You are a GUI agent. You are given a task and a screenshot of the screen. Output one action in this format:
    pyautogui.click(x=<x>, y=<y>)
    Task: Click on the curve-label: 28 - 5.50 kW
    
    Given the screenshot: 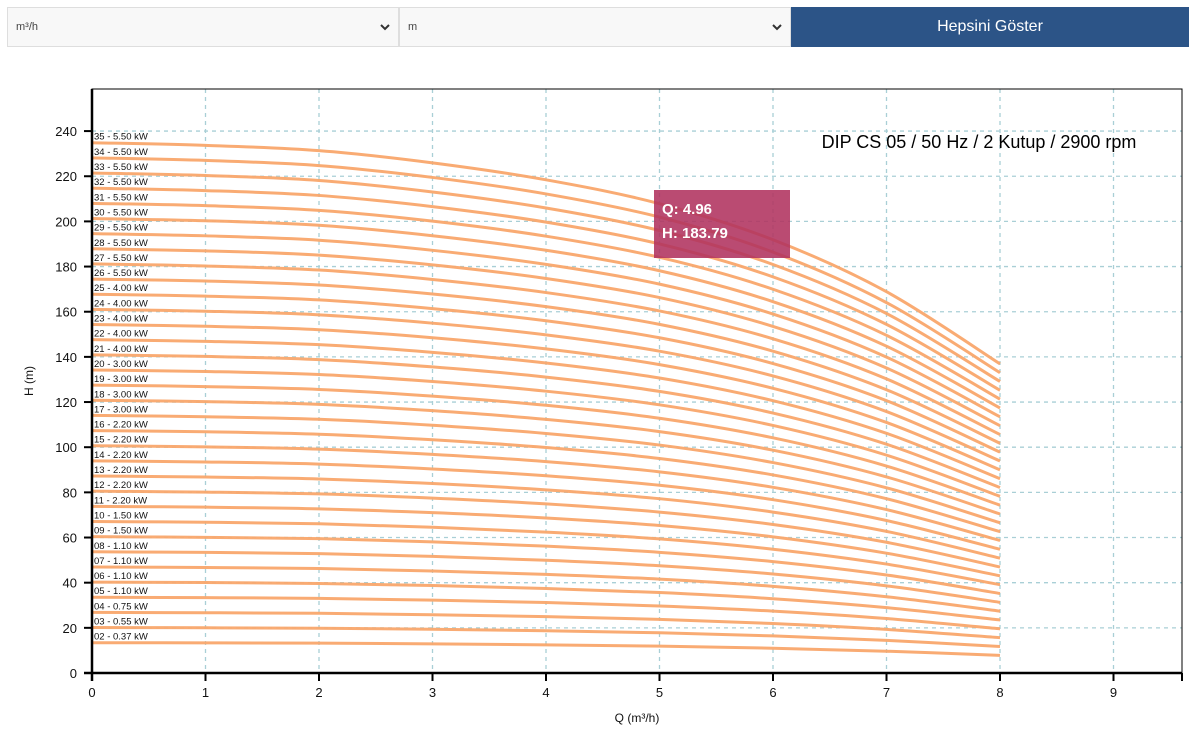 What is the action you would take?
    pyautogui.click(x=121, y=243)
    